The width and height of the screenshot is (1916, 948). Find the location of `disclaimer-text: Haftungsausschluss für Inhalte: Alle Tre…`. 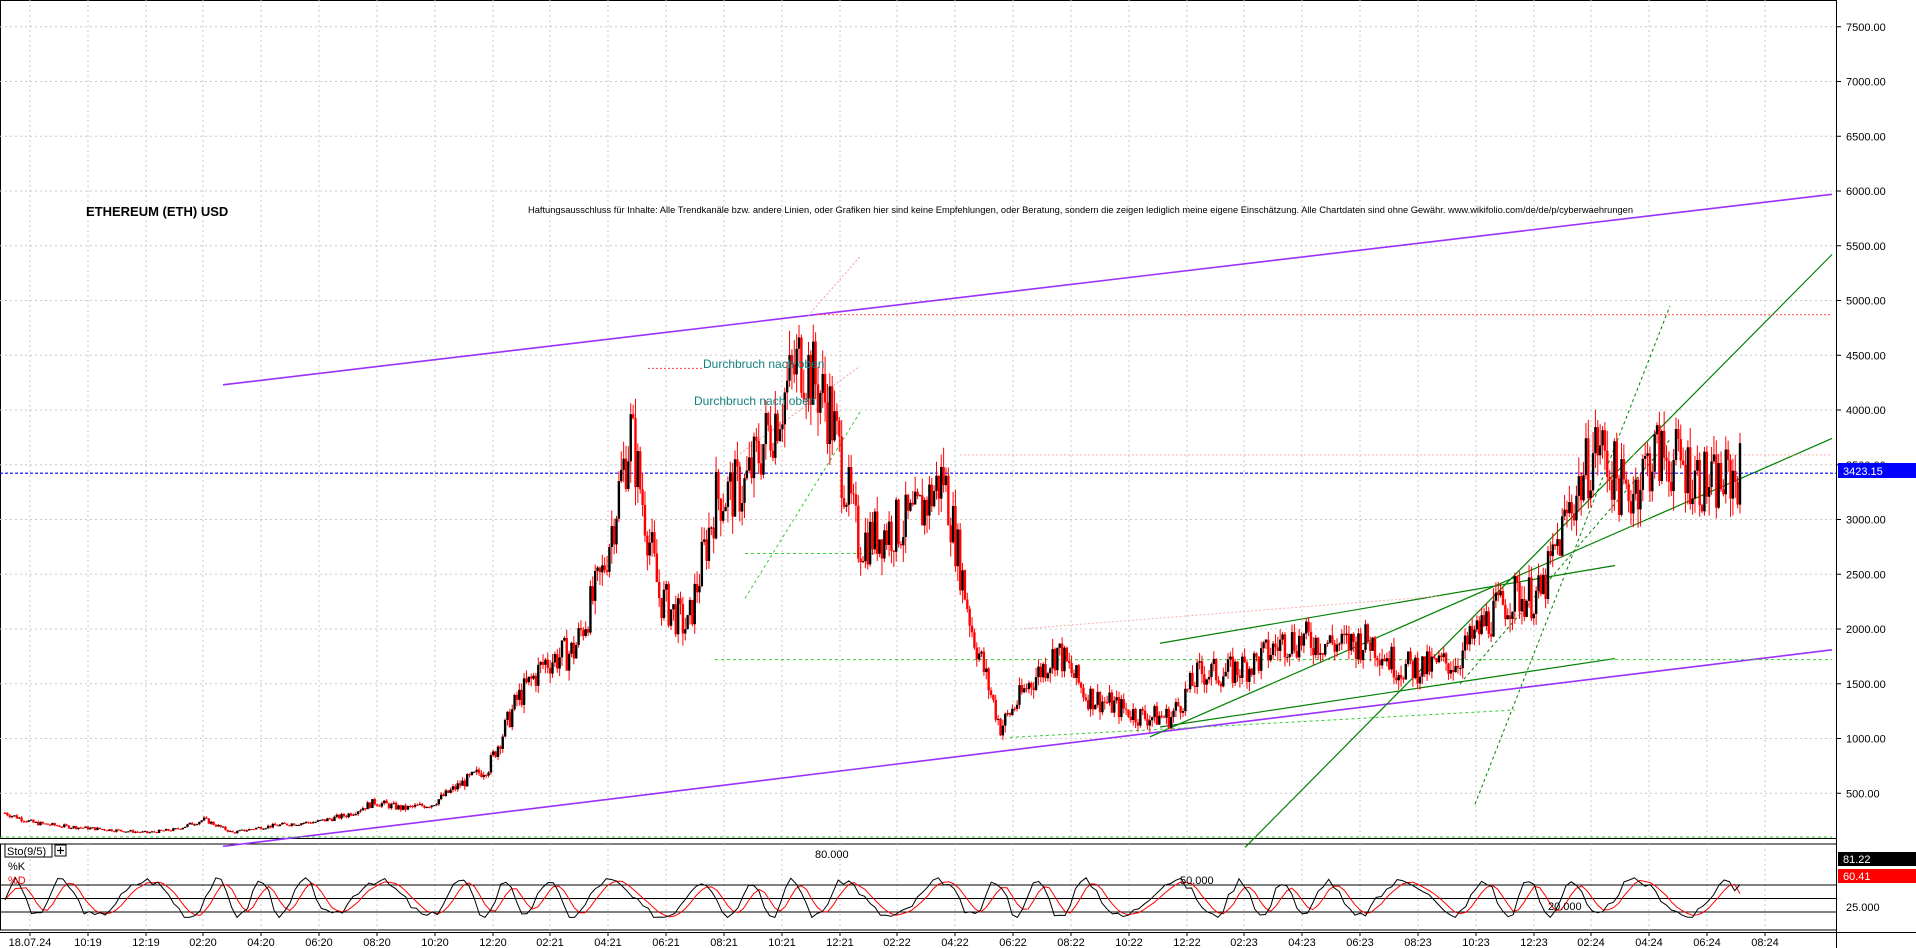

disclaimer-text: Haftungsausschluss für Inhalte: Alle Tre… is located at coordinates (1080, 210).